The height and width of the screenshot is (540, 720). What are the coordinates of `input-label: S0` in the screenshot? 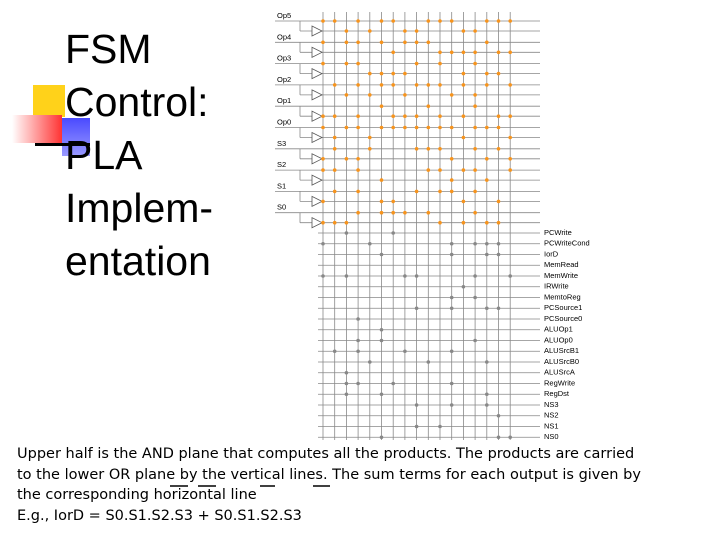 It's located at (281, 207).